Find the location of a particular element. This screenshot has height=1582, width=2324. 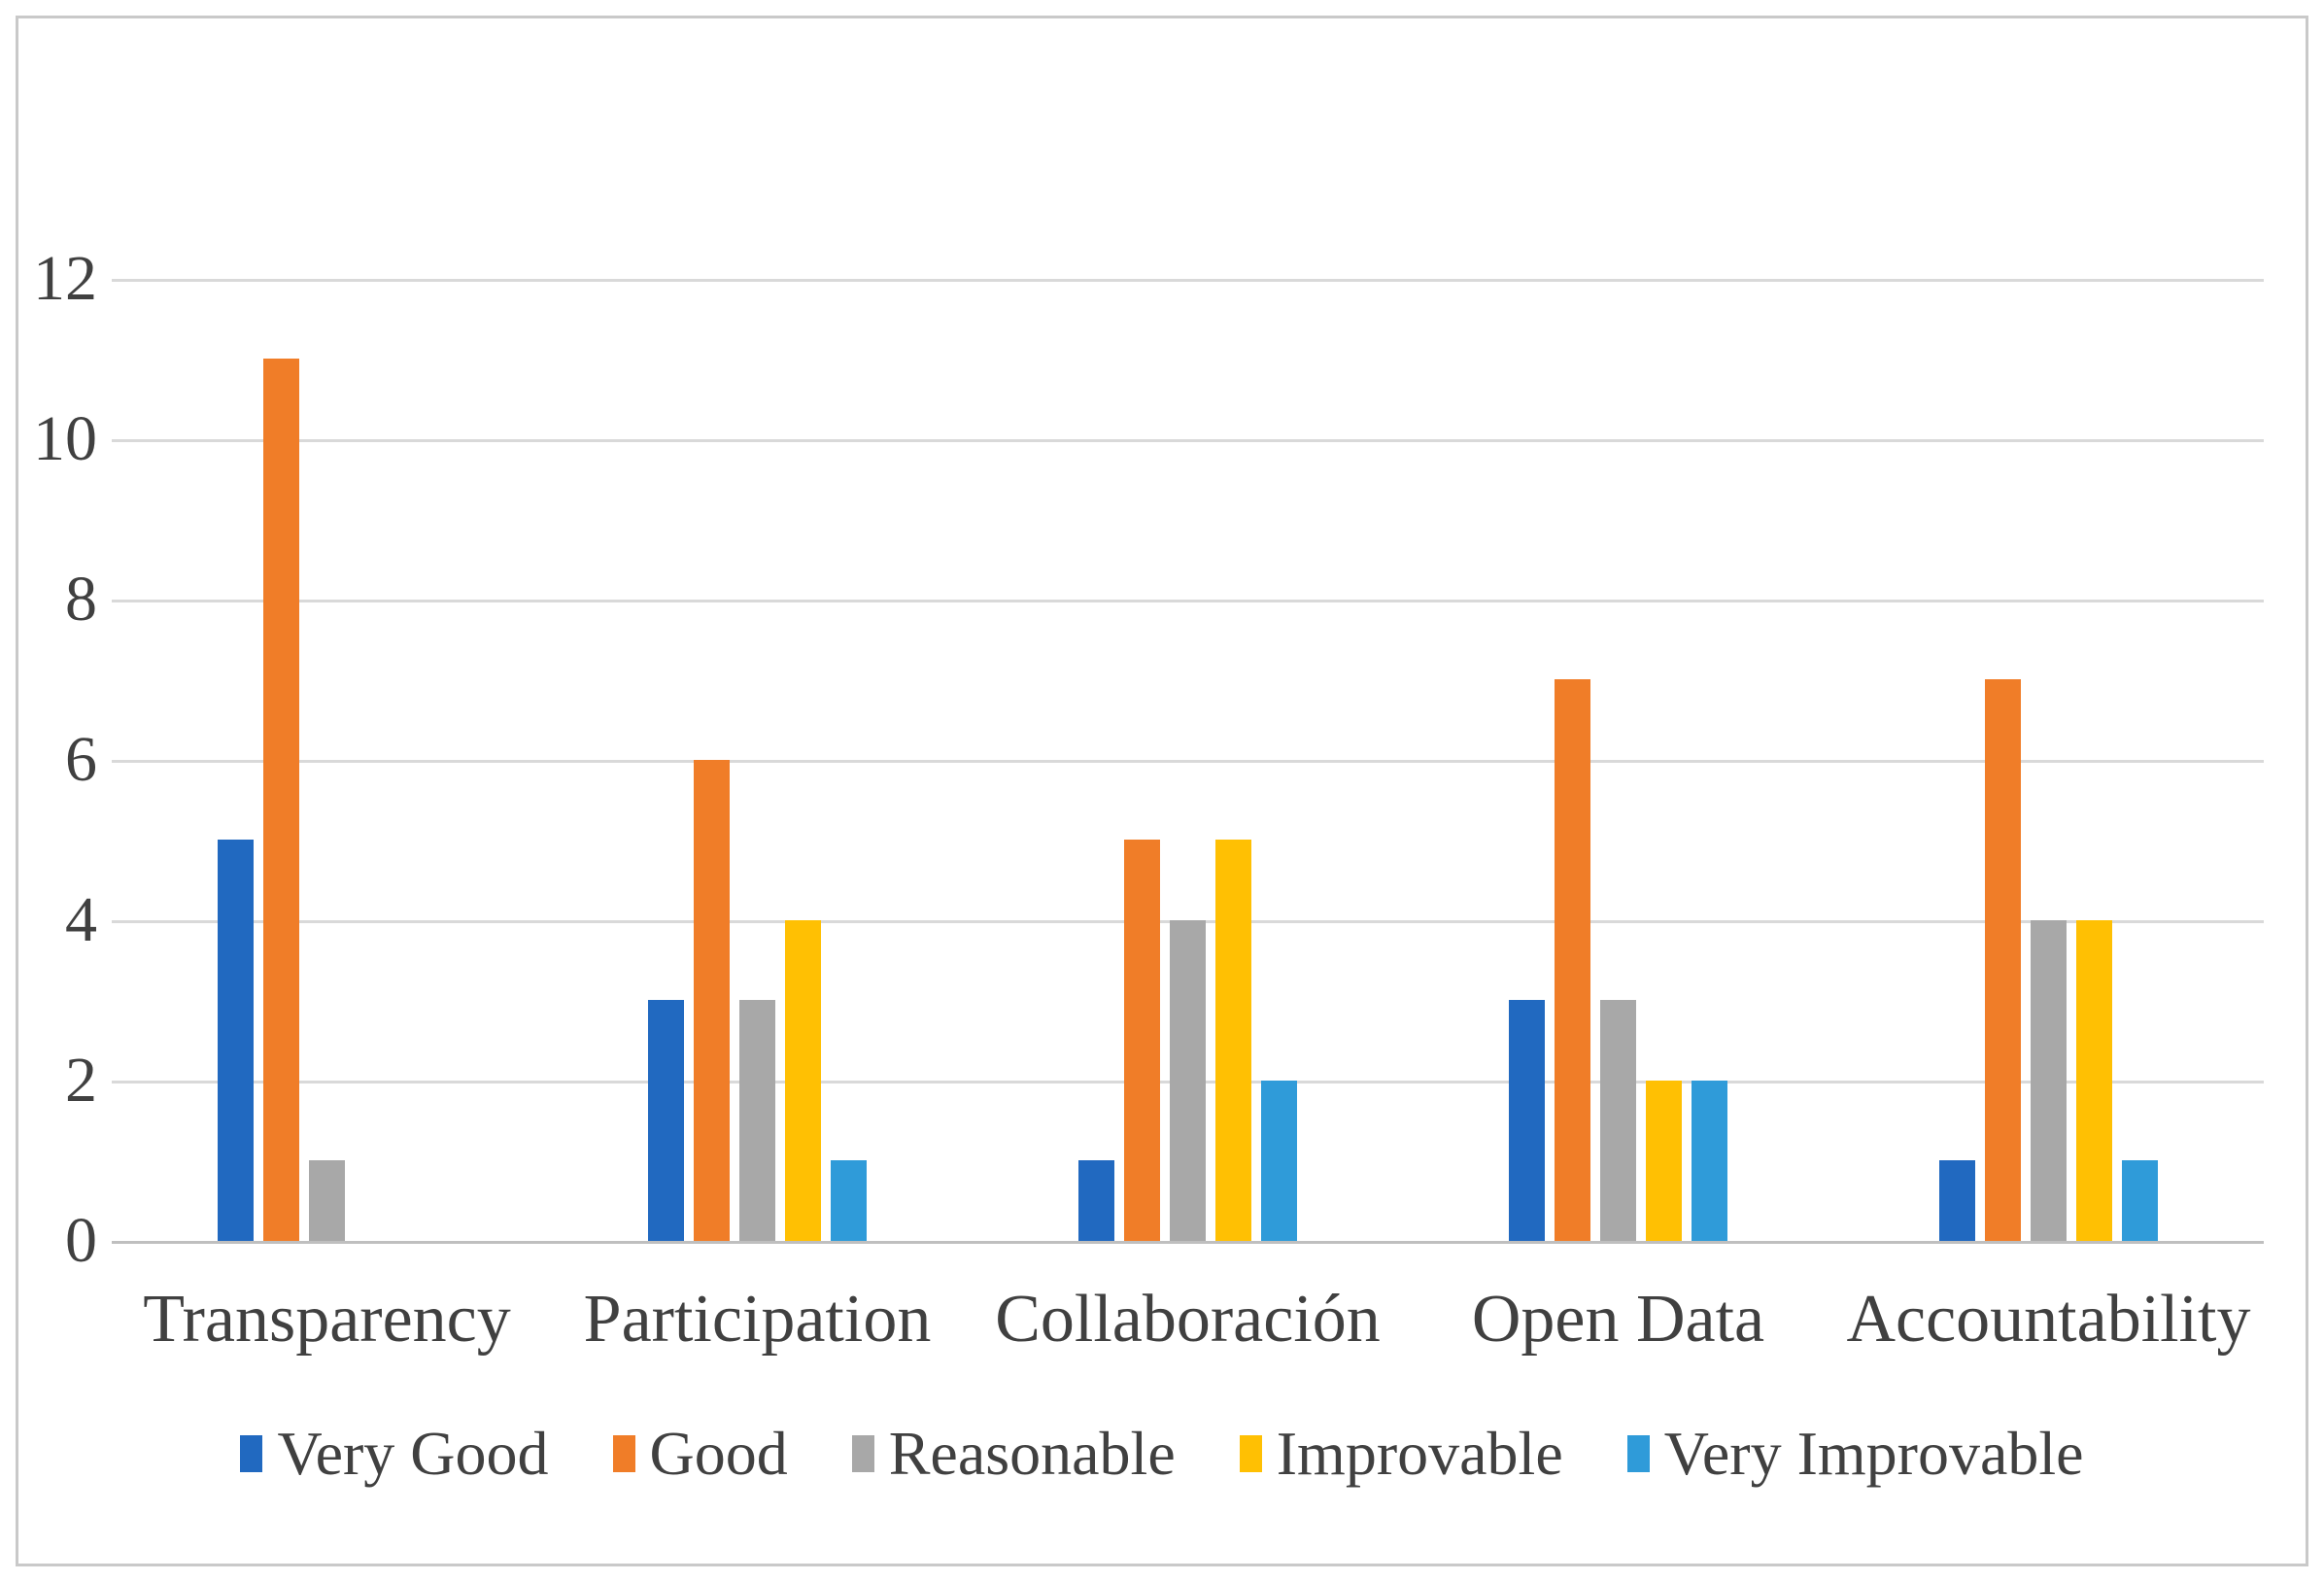

x-category-label: Transparency is located at coordinates (327, 1319).